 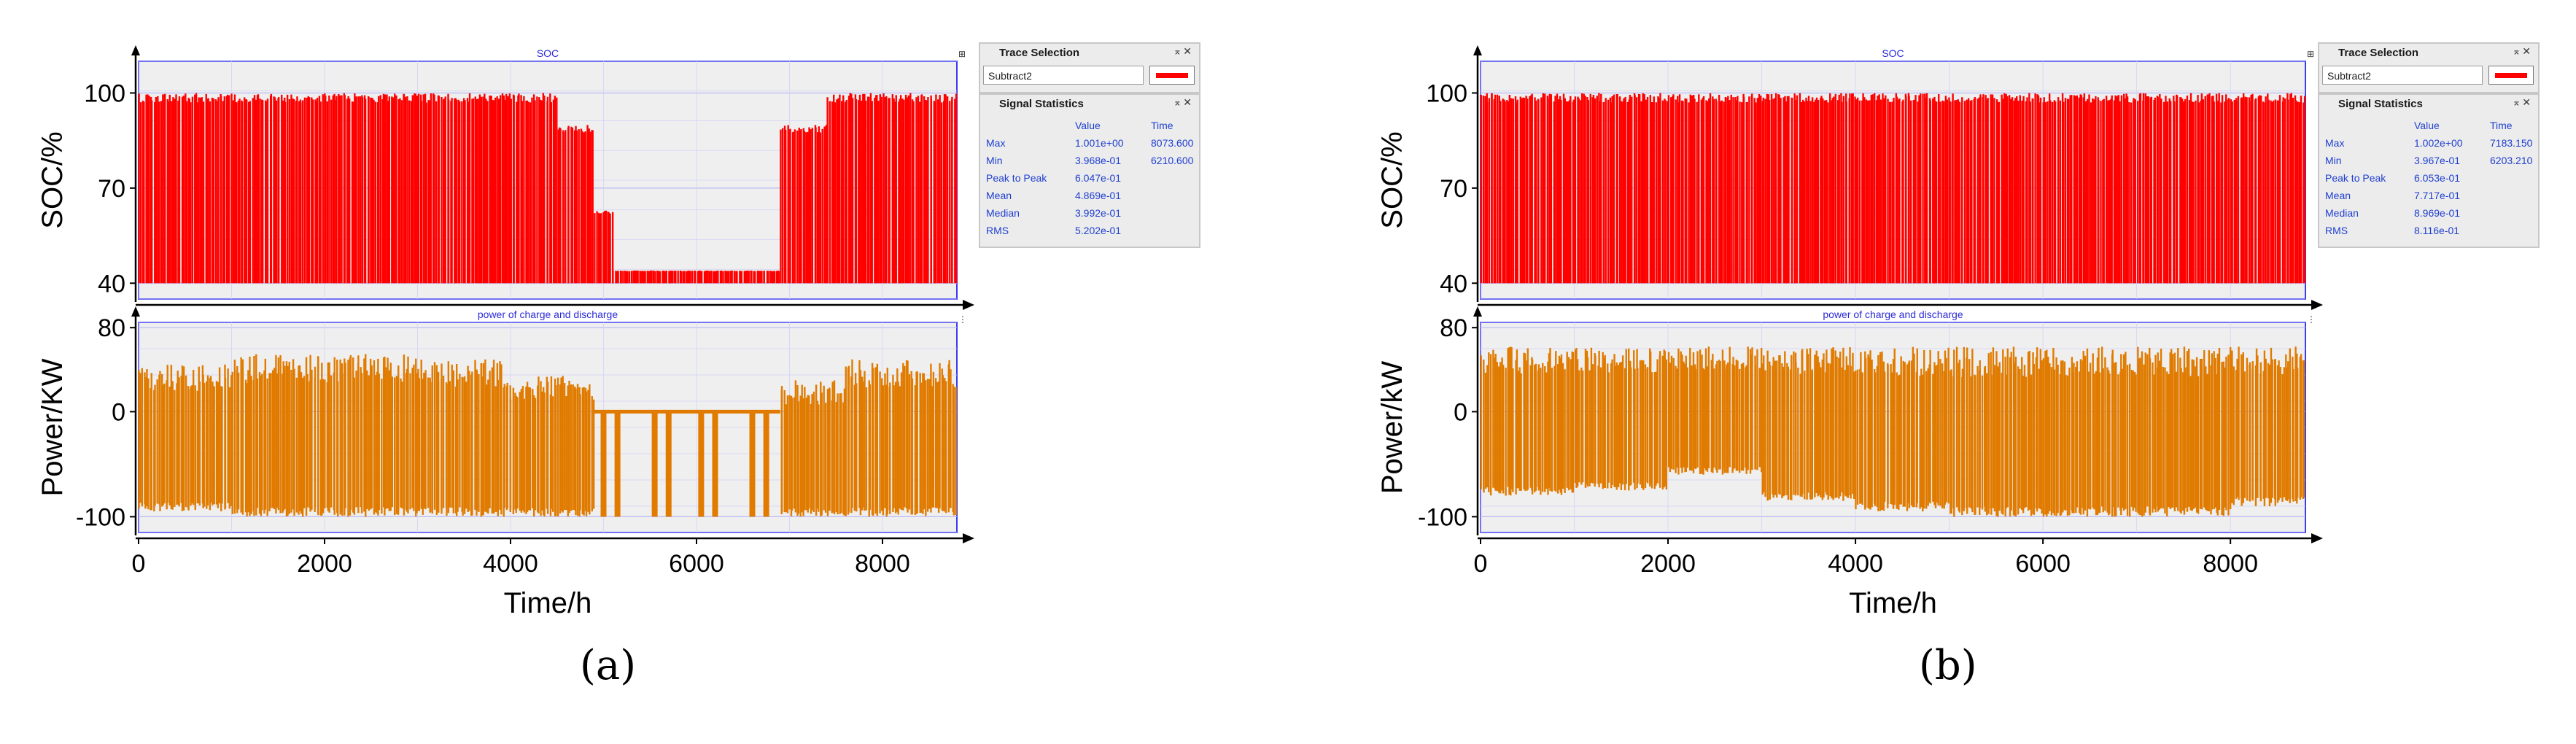 What do you see at coordinates (1893, 188) in the screenshot?
I see `series-soc` at bounding box center [1893, 188].